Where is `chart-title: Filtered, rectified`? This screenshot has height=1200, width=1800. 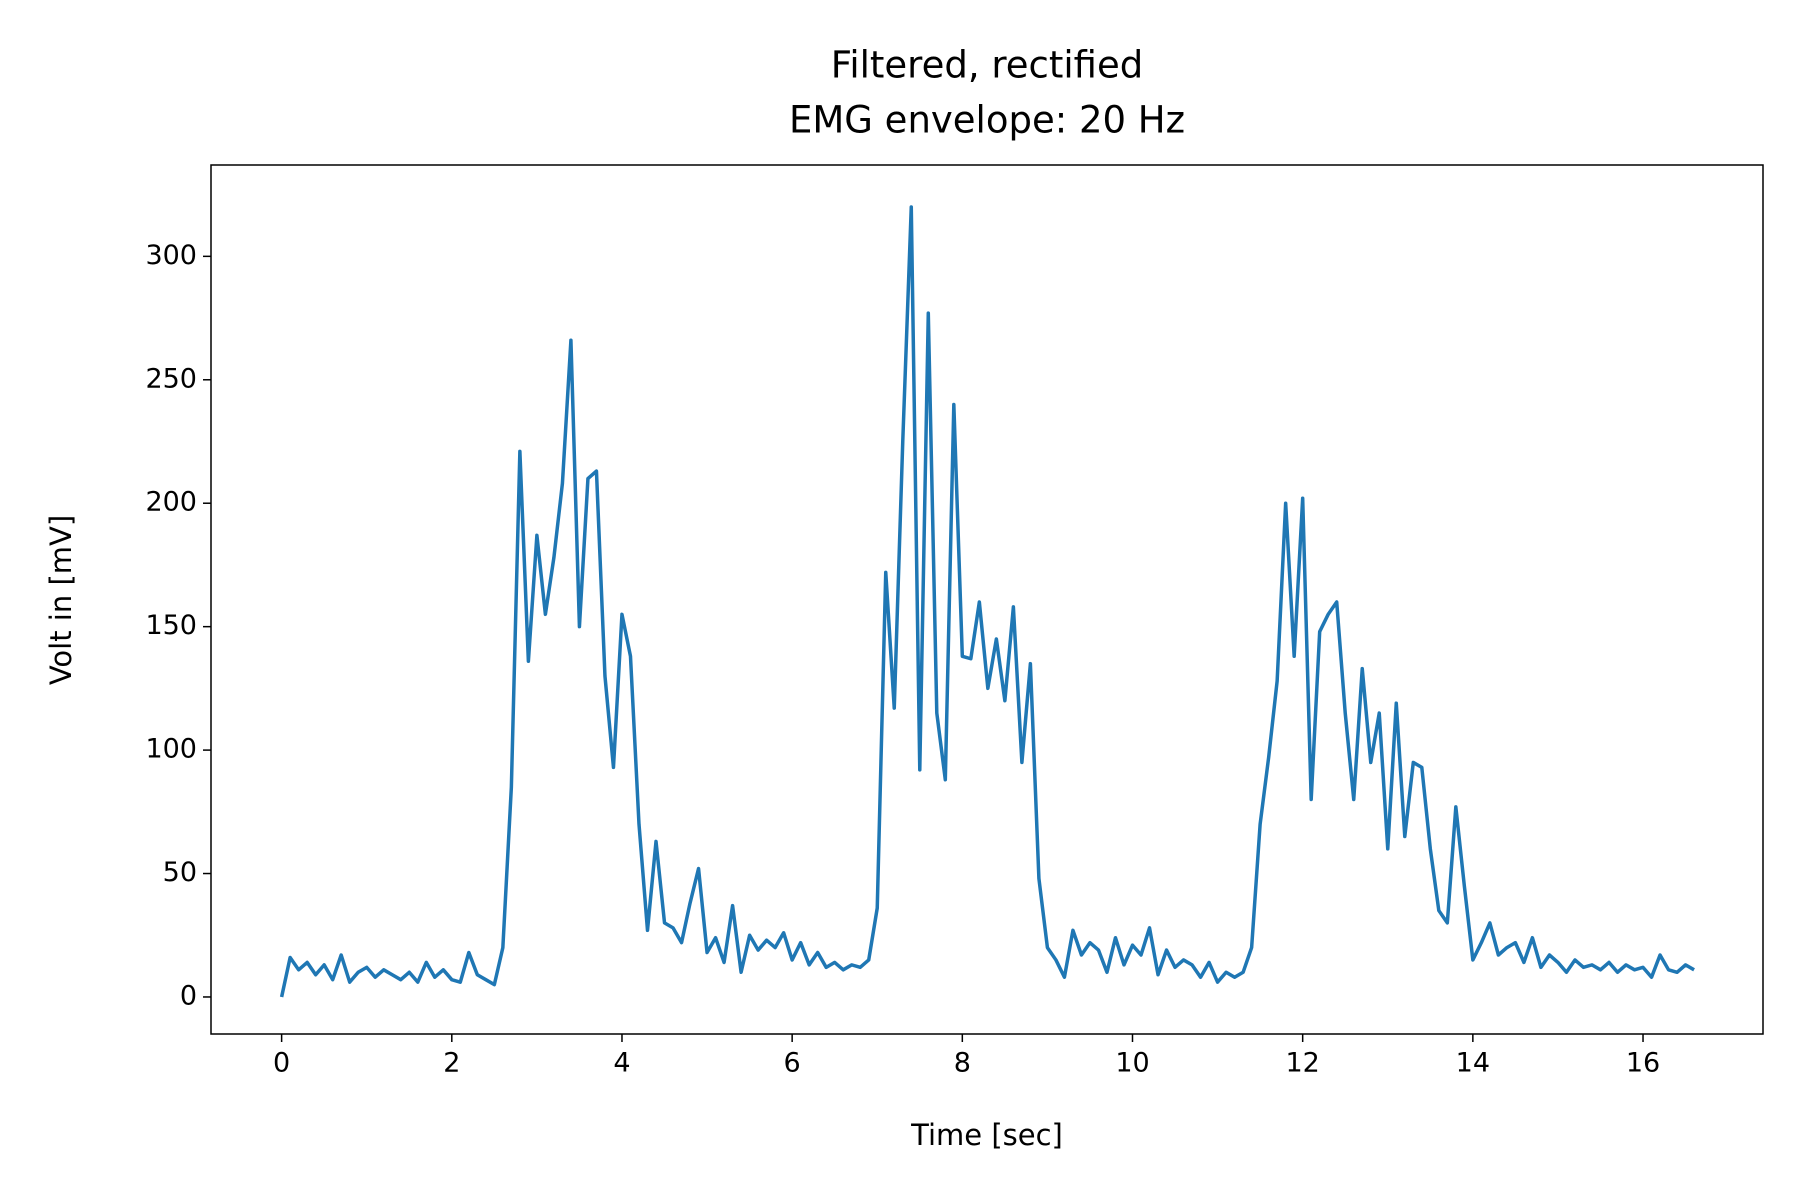 chart-title: Filtered, rectified is located at coordinates (987, 65).